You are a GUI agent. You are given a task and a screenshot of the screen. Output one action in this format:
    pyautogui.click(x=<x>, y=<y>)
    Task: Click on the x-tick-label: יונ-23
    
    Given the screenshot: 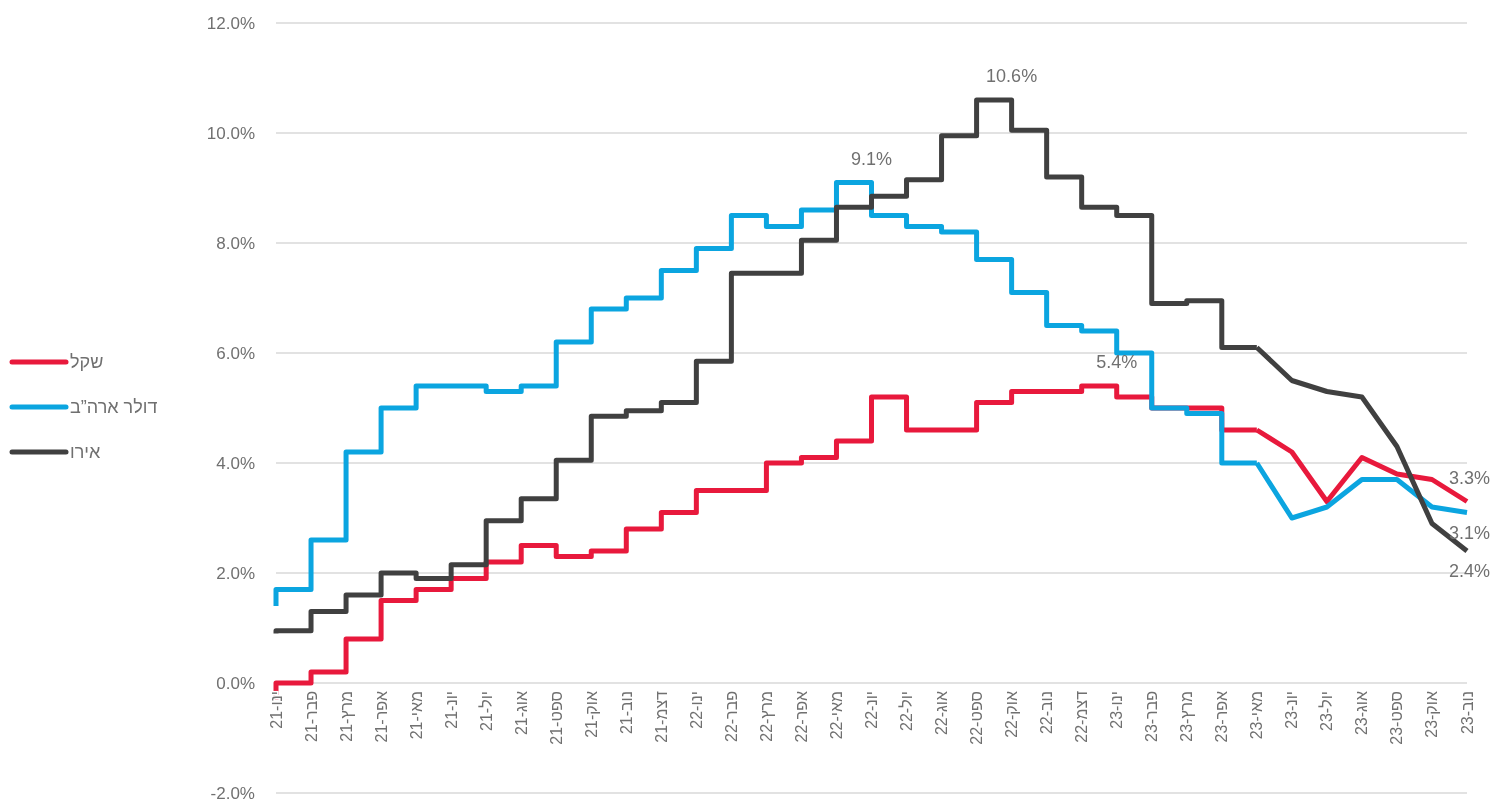 What is the action you would take?
    pyautogui.click(x=1292, y=710)
    